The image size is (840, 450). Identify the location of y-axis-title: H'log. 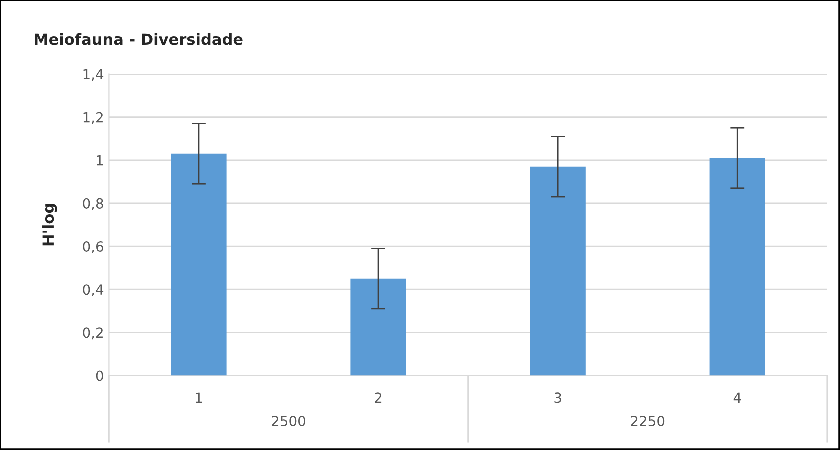
(50, 225).